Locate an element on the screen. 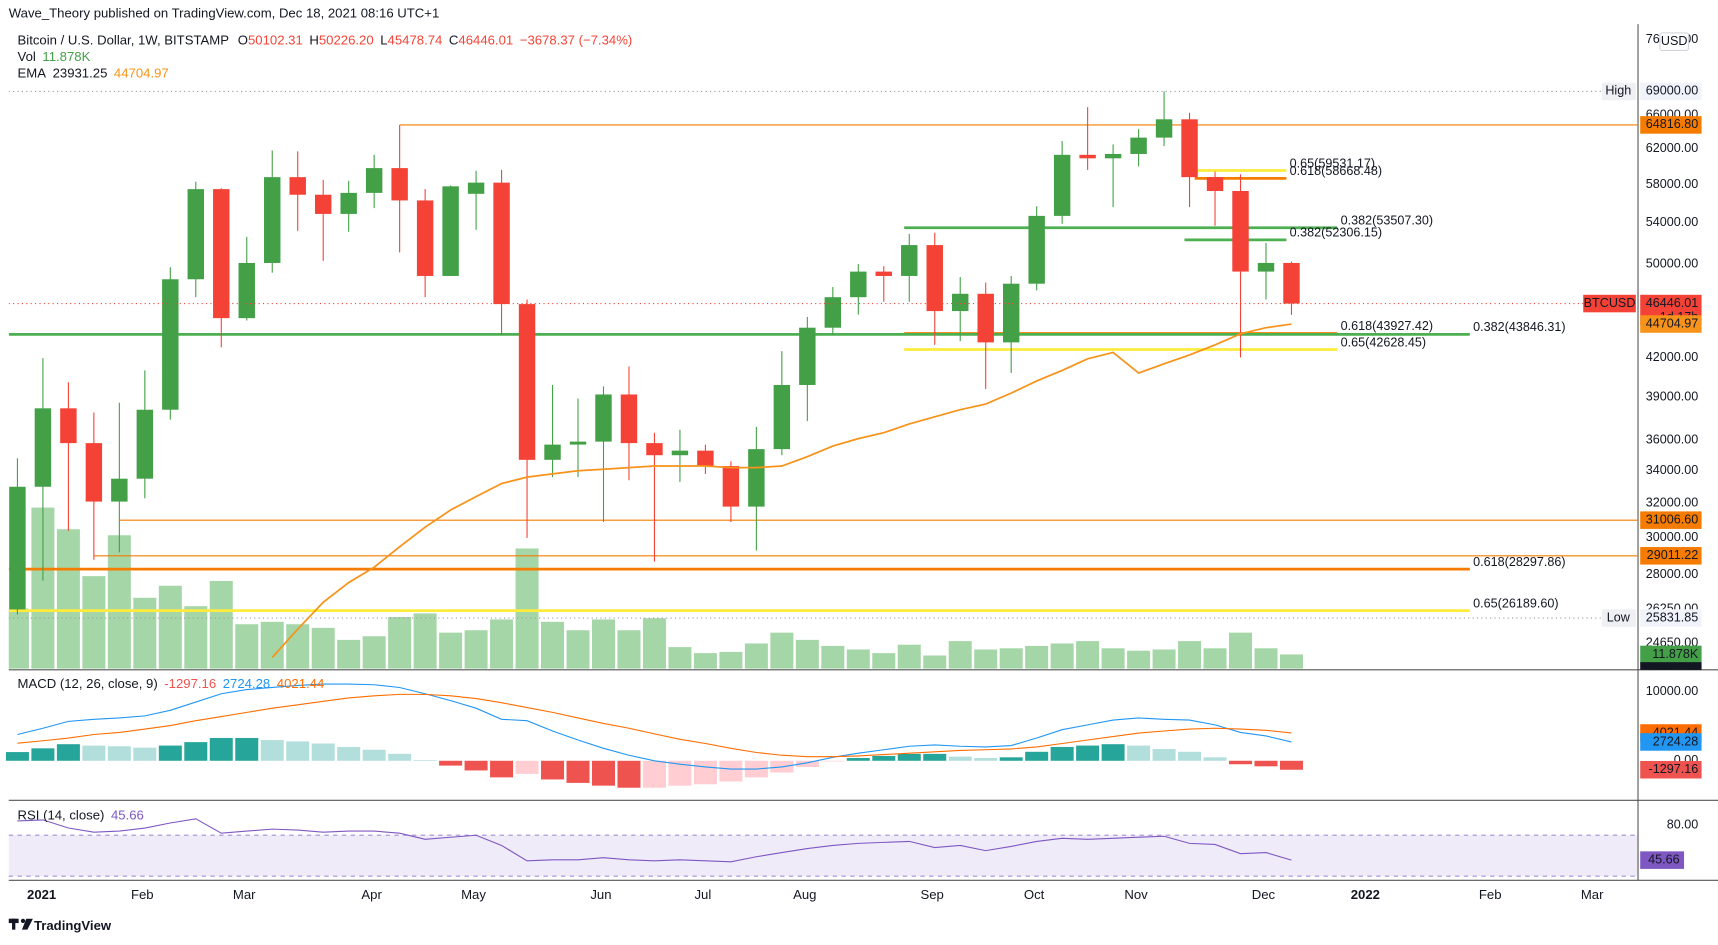 The image size is (1718, 945). rsi-value: 45.66 is located at coordinates (1664, 859).